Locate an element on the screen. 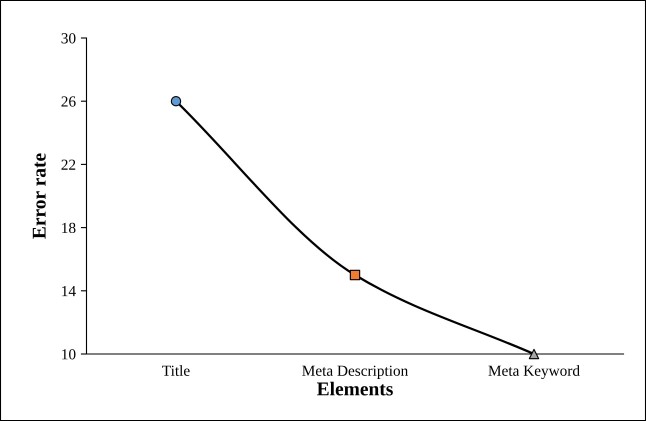  y-tick-label: 30 is located at coordinates (69, 38).